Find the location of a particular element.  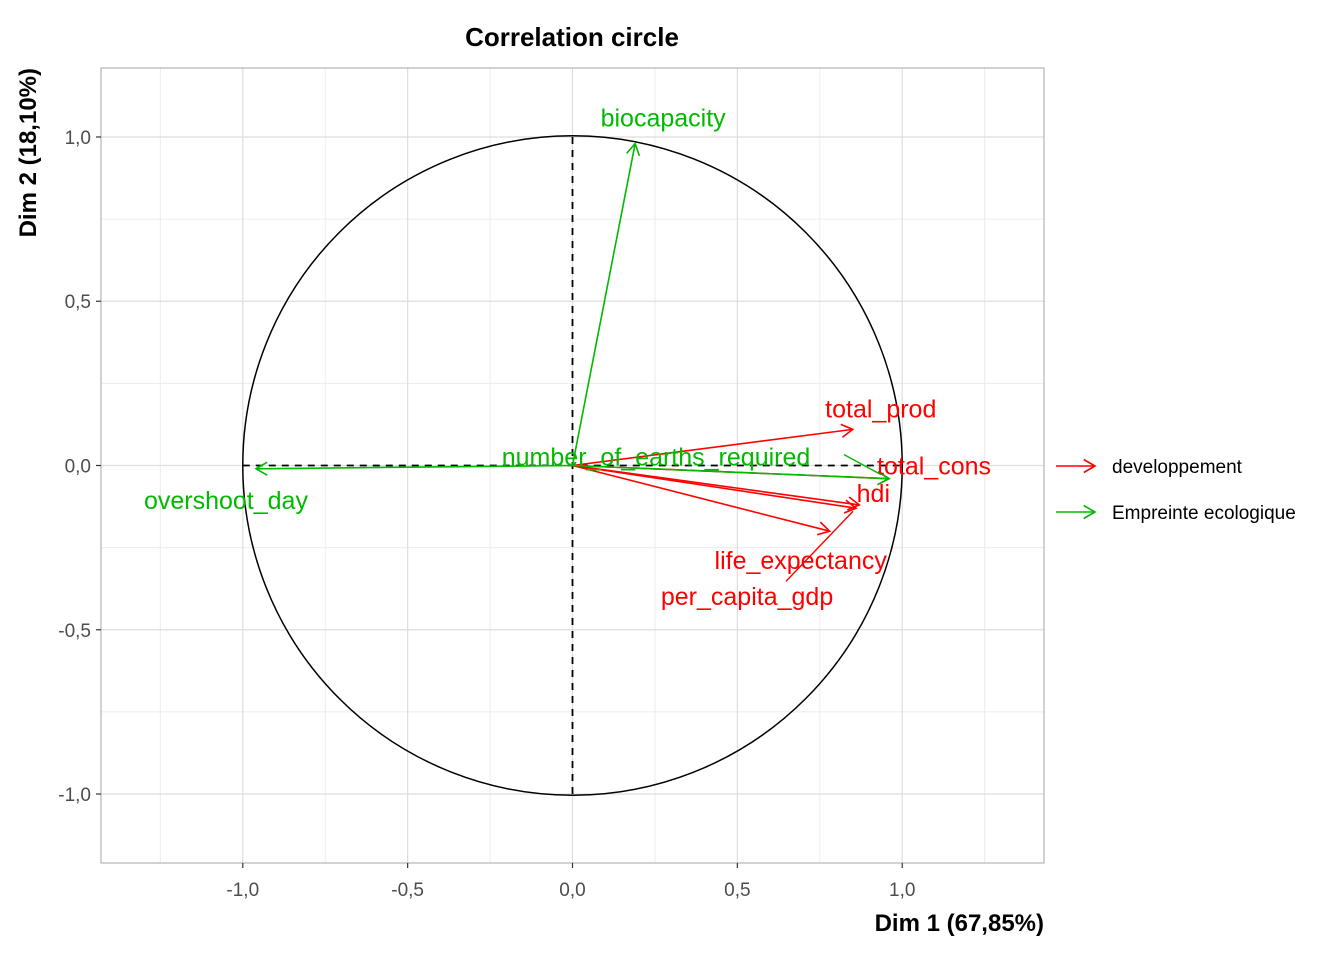

label-leader-number-of-earths-required is located at coordinates (862, 465).